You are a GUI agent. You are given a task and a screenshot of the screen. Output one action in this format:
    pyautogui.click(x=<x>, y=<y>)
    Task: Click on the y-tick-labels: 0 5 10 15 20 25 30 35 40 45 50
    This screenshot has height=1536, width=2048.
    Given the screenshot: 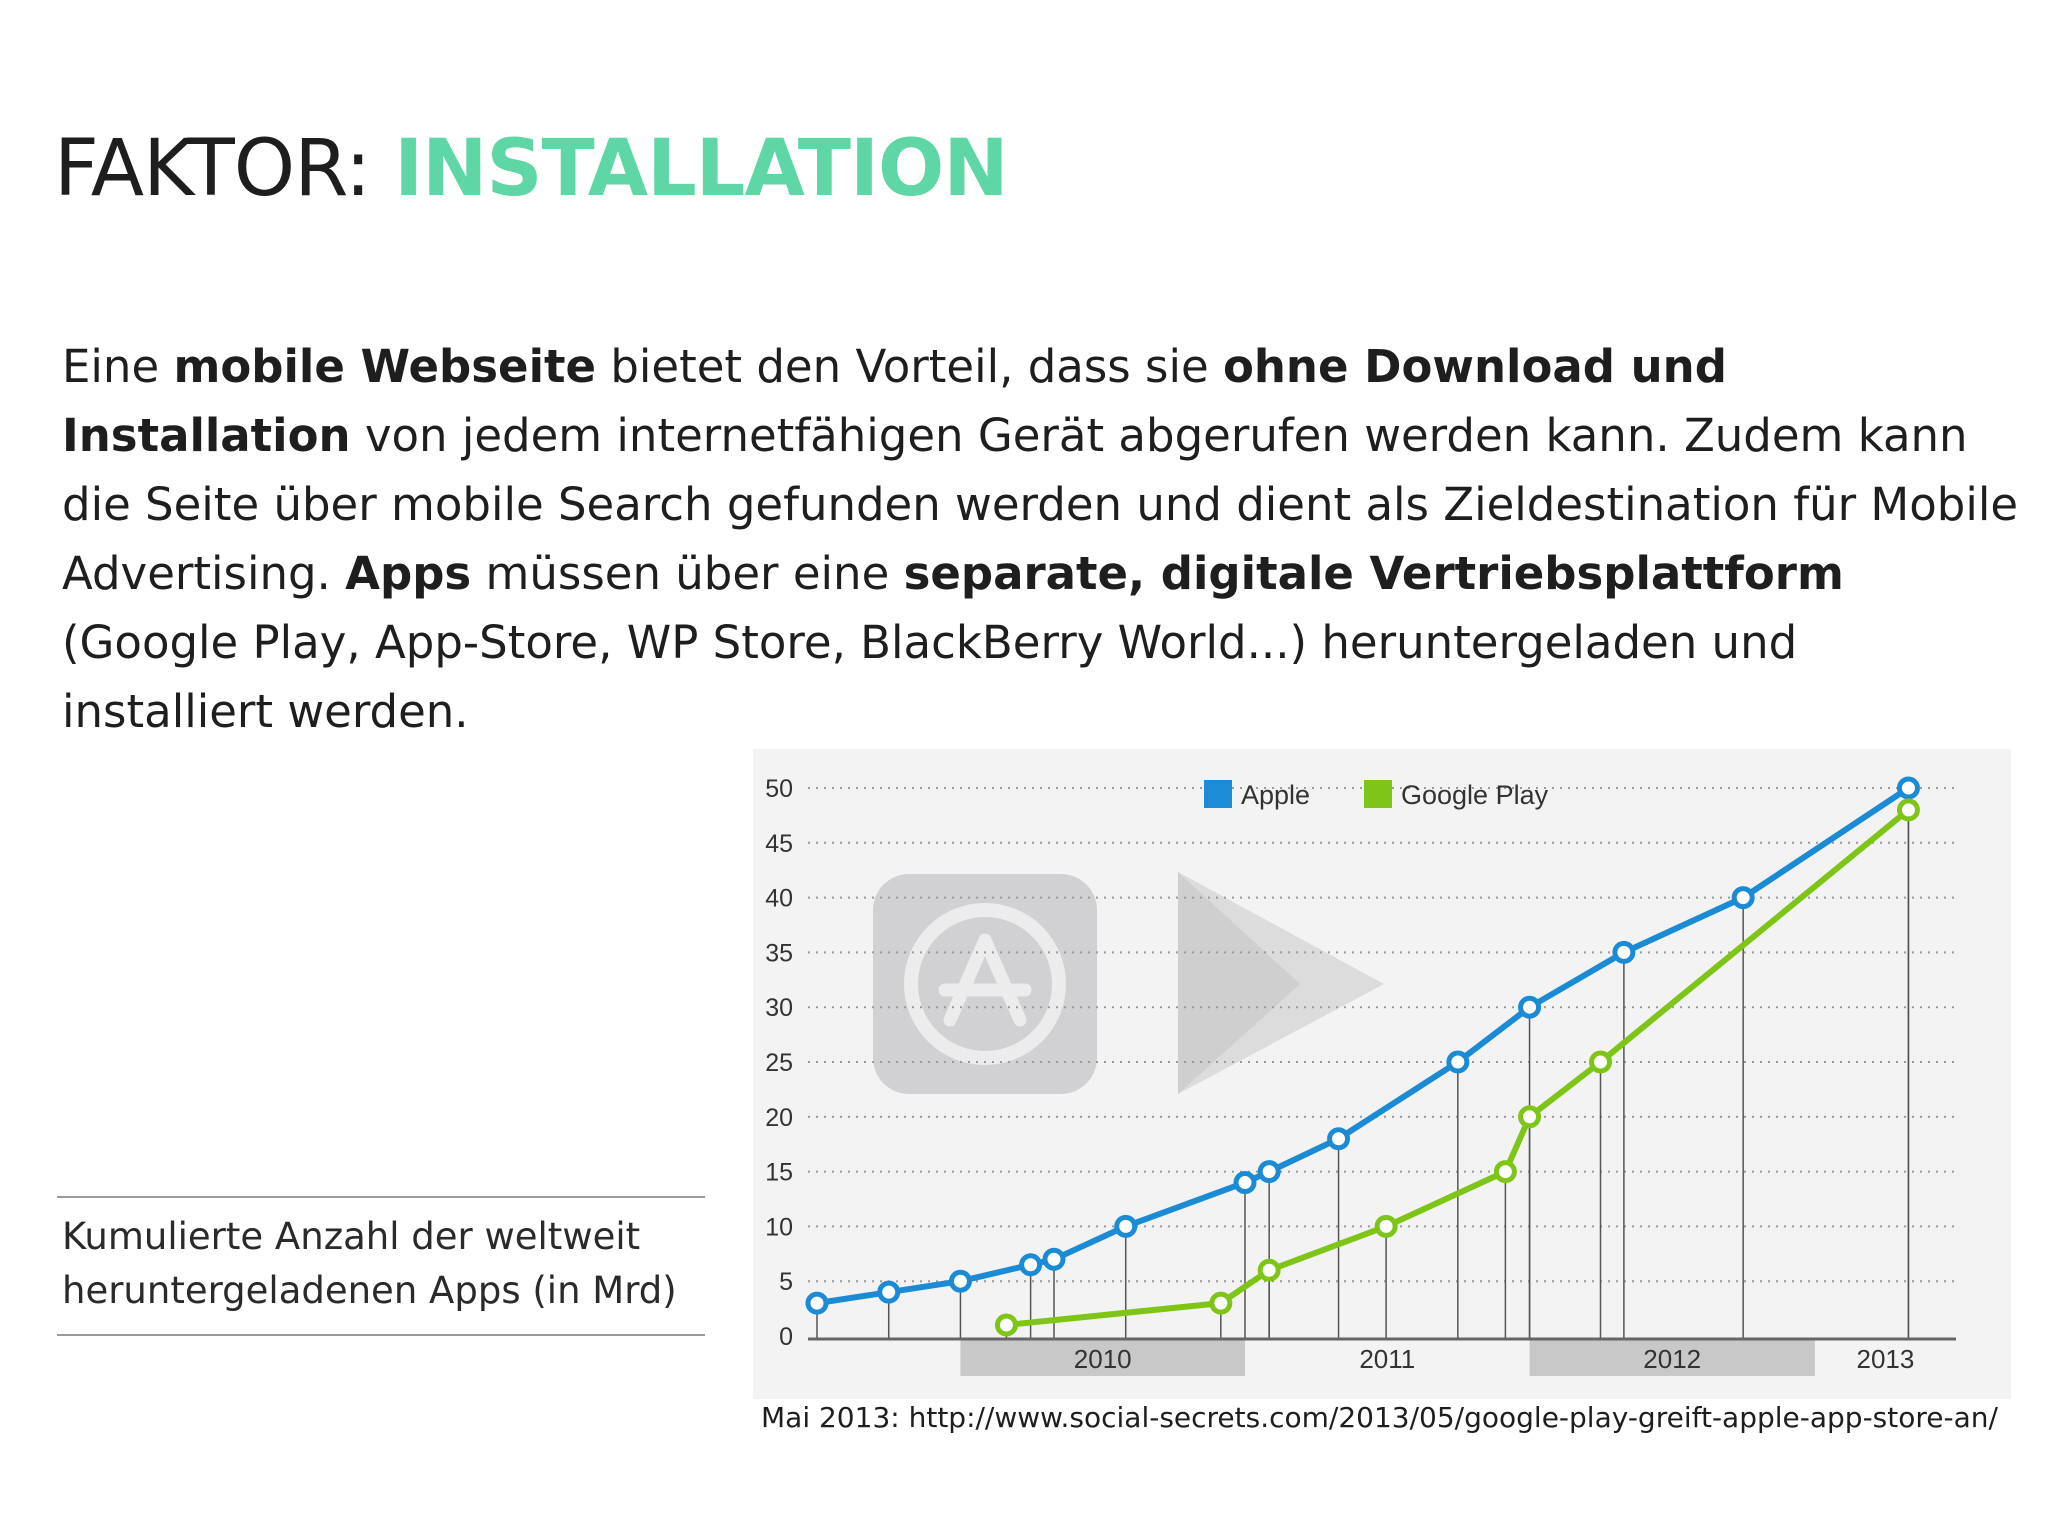 What is the action you would take?
    pyautogui.click(x=779, y=1063)
    